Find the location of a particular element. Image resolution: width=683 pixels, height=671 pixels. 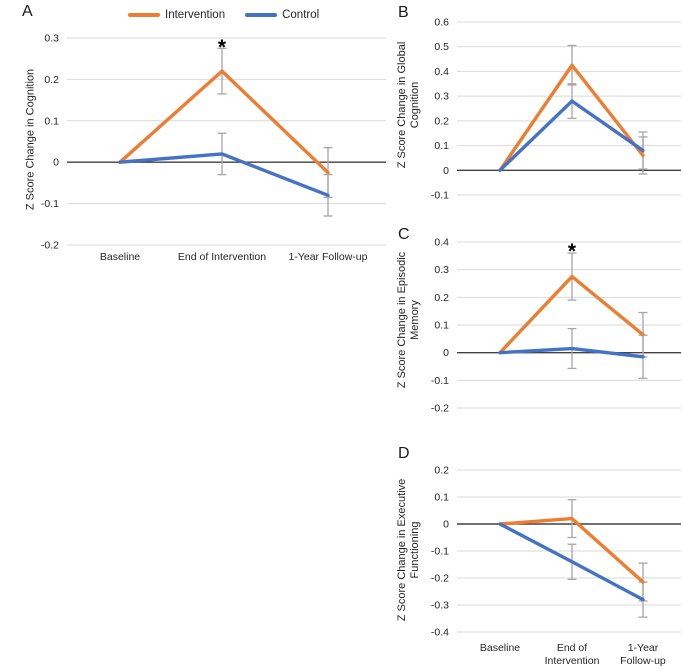

y-tick-label: -0.4 is located at coordinates (440, 633).